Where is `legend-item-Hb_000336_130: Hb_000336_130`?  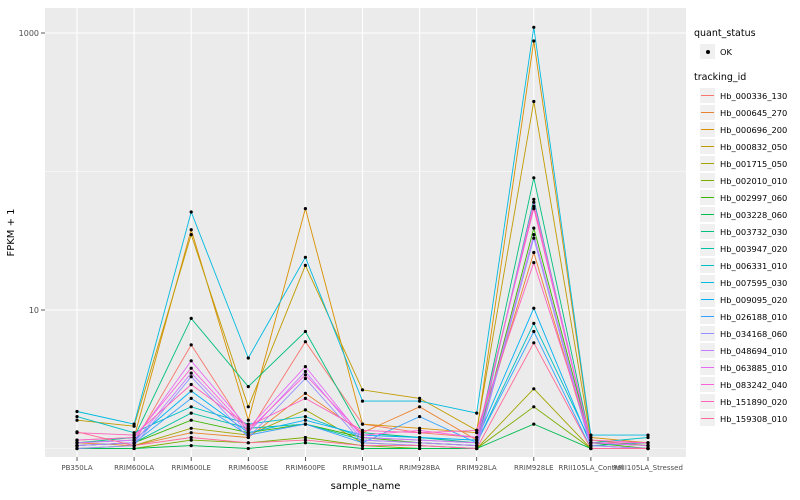 legend-item-Hb_000336_130: Hb_000336_130 is located at coordinates (746, 95).